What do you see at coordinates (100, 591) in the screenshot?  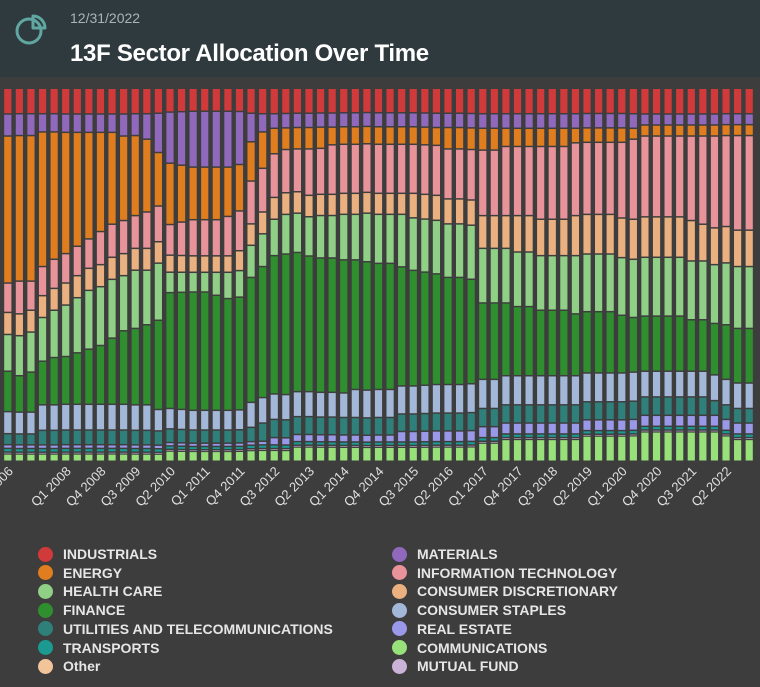 I see `legend-item-health-care: HEALTH CARE` at bounding box center [100, 591].